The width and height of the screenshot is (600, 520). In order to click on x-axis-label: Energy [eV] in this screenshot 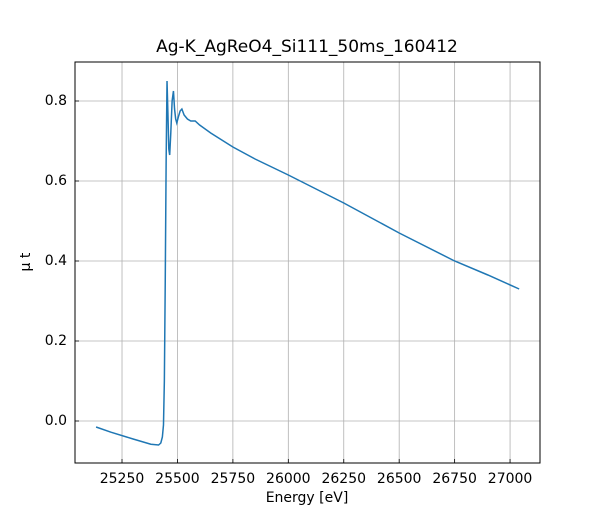, I will do `click(307, 498)`.